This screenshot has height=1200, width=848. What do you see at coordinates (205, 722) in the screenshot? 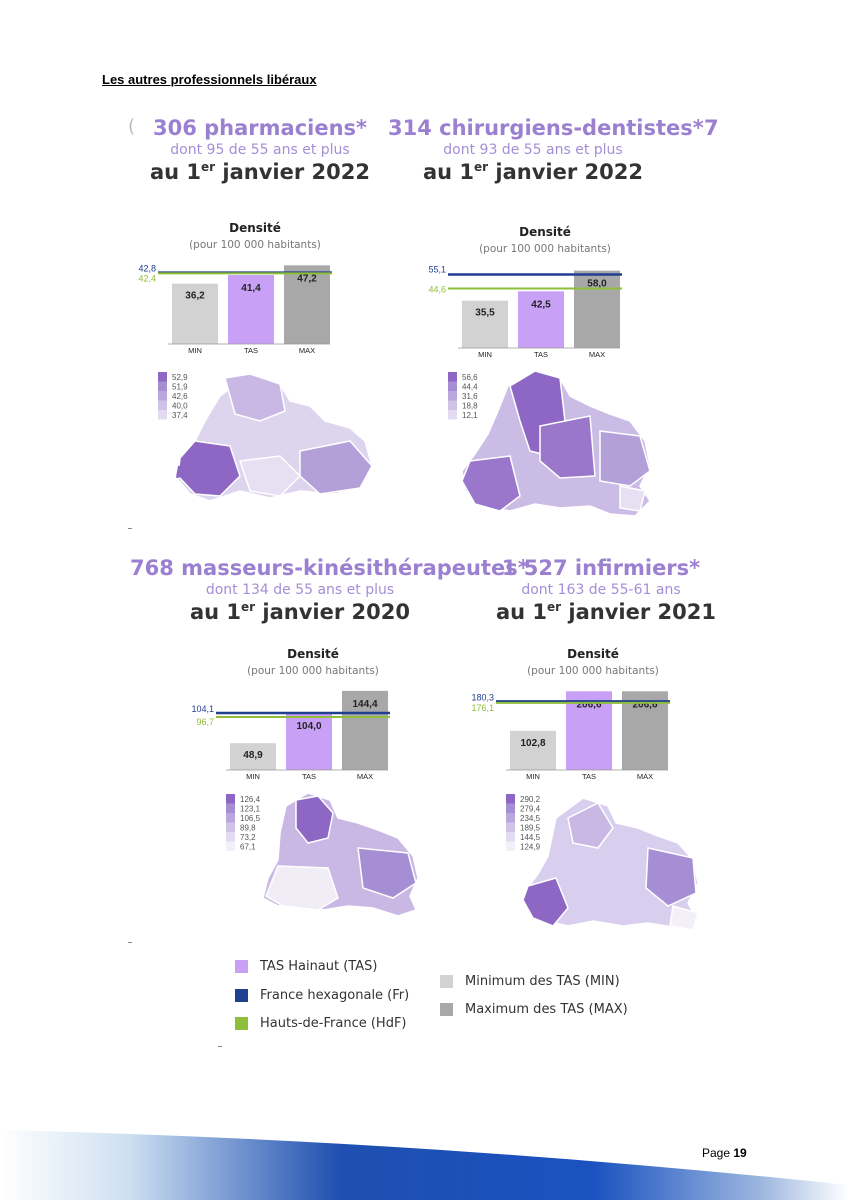
I see `hdf-value-label: 96,7` at bounding box center [205, 722].